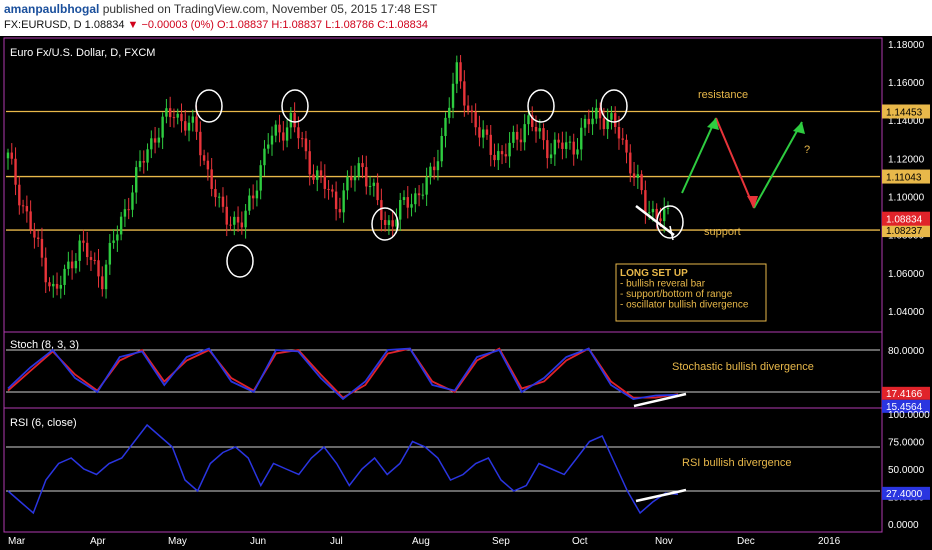 This screenshot has height=550, width=932. I want to click on question-label: ?, so click(807, 150).